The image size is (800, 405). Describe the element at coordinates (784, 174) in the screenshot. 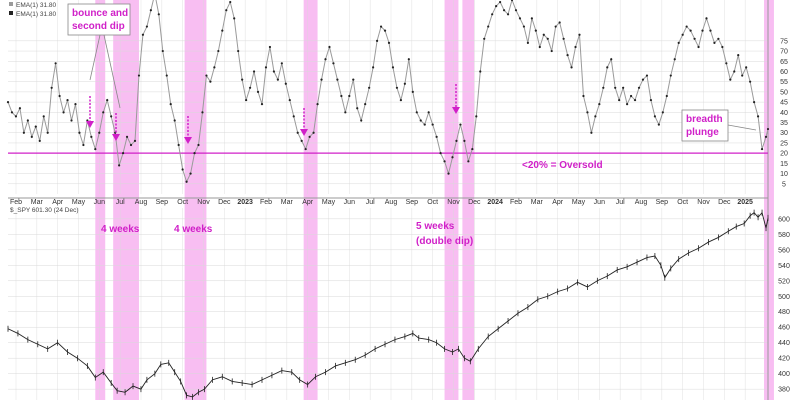

I see `y-tick-label: 10` at that location.